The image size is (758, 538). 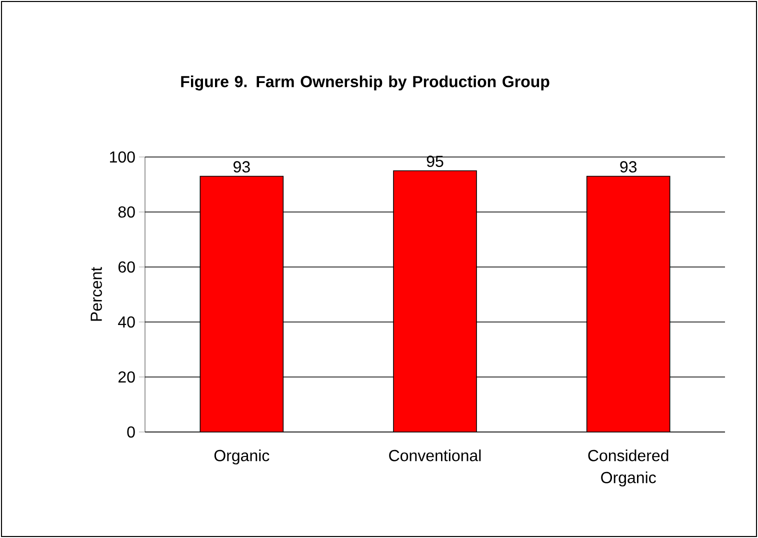 I want to click on y-tick-label: 60, so click(x=126, y=267).